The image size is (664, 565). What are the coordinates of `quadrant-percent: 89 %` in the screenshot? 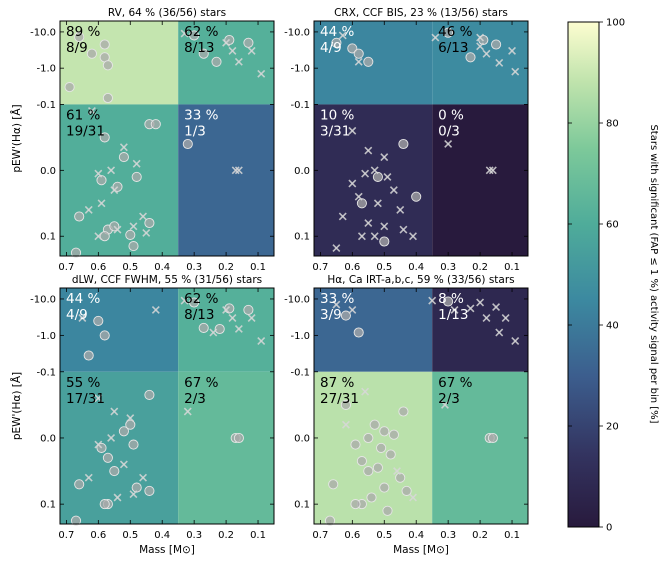 It's located at (83, 32).